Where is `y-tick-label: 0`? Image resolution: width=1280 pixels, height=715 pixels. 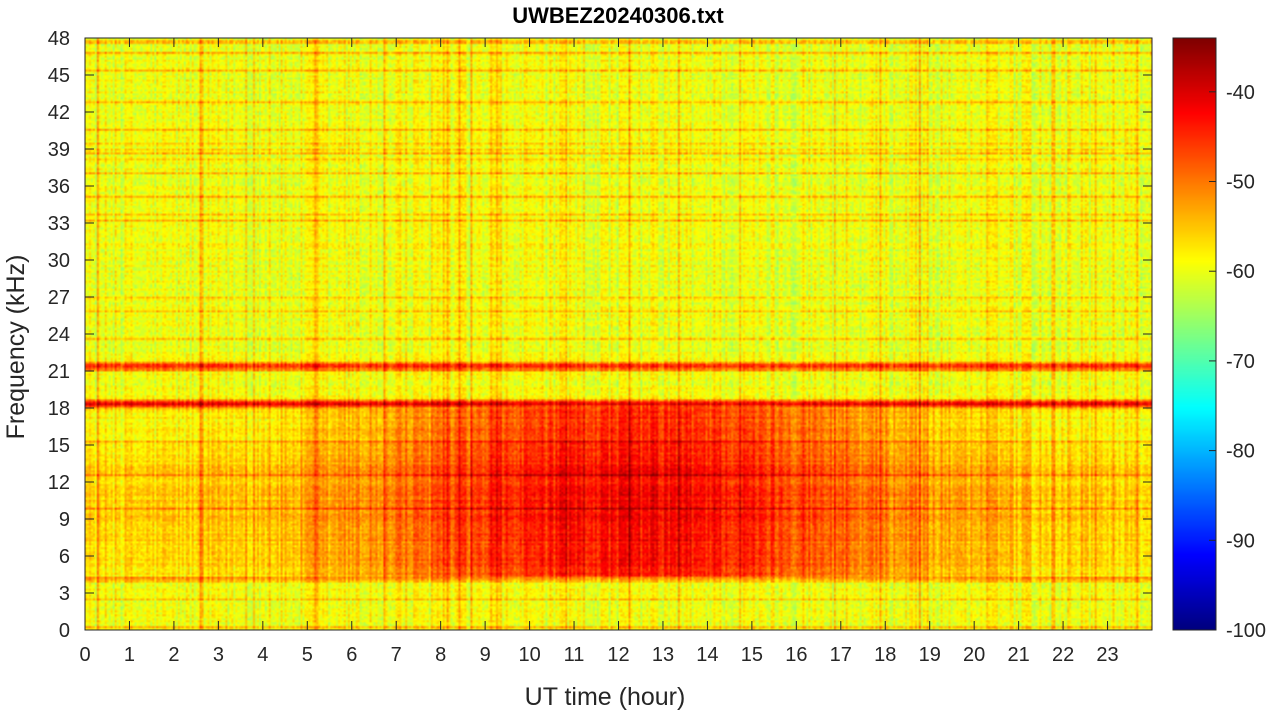 y-tick-label: 0 is located at coordinates (64, 631).